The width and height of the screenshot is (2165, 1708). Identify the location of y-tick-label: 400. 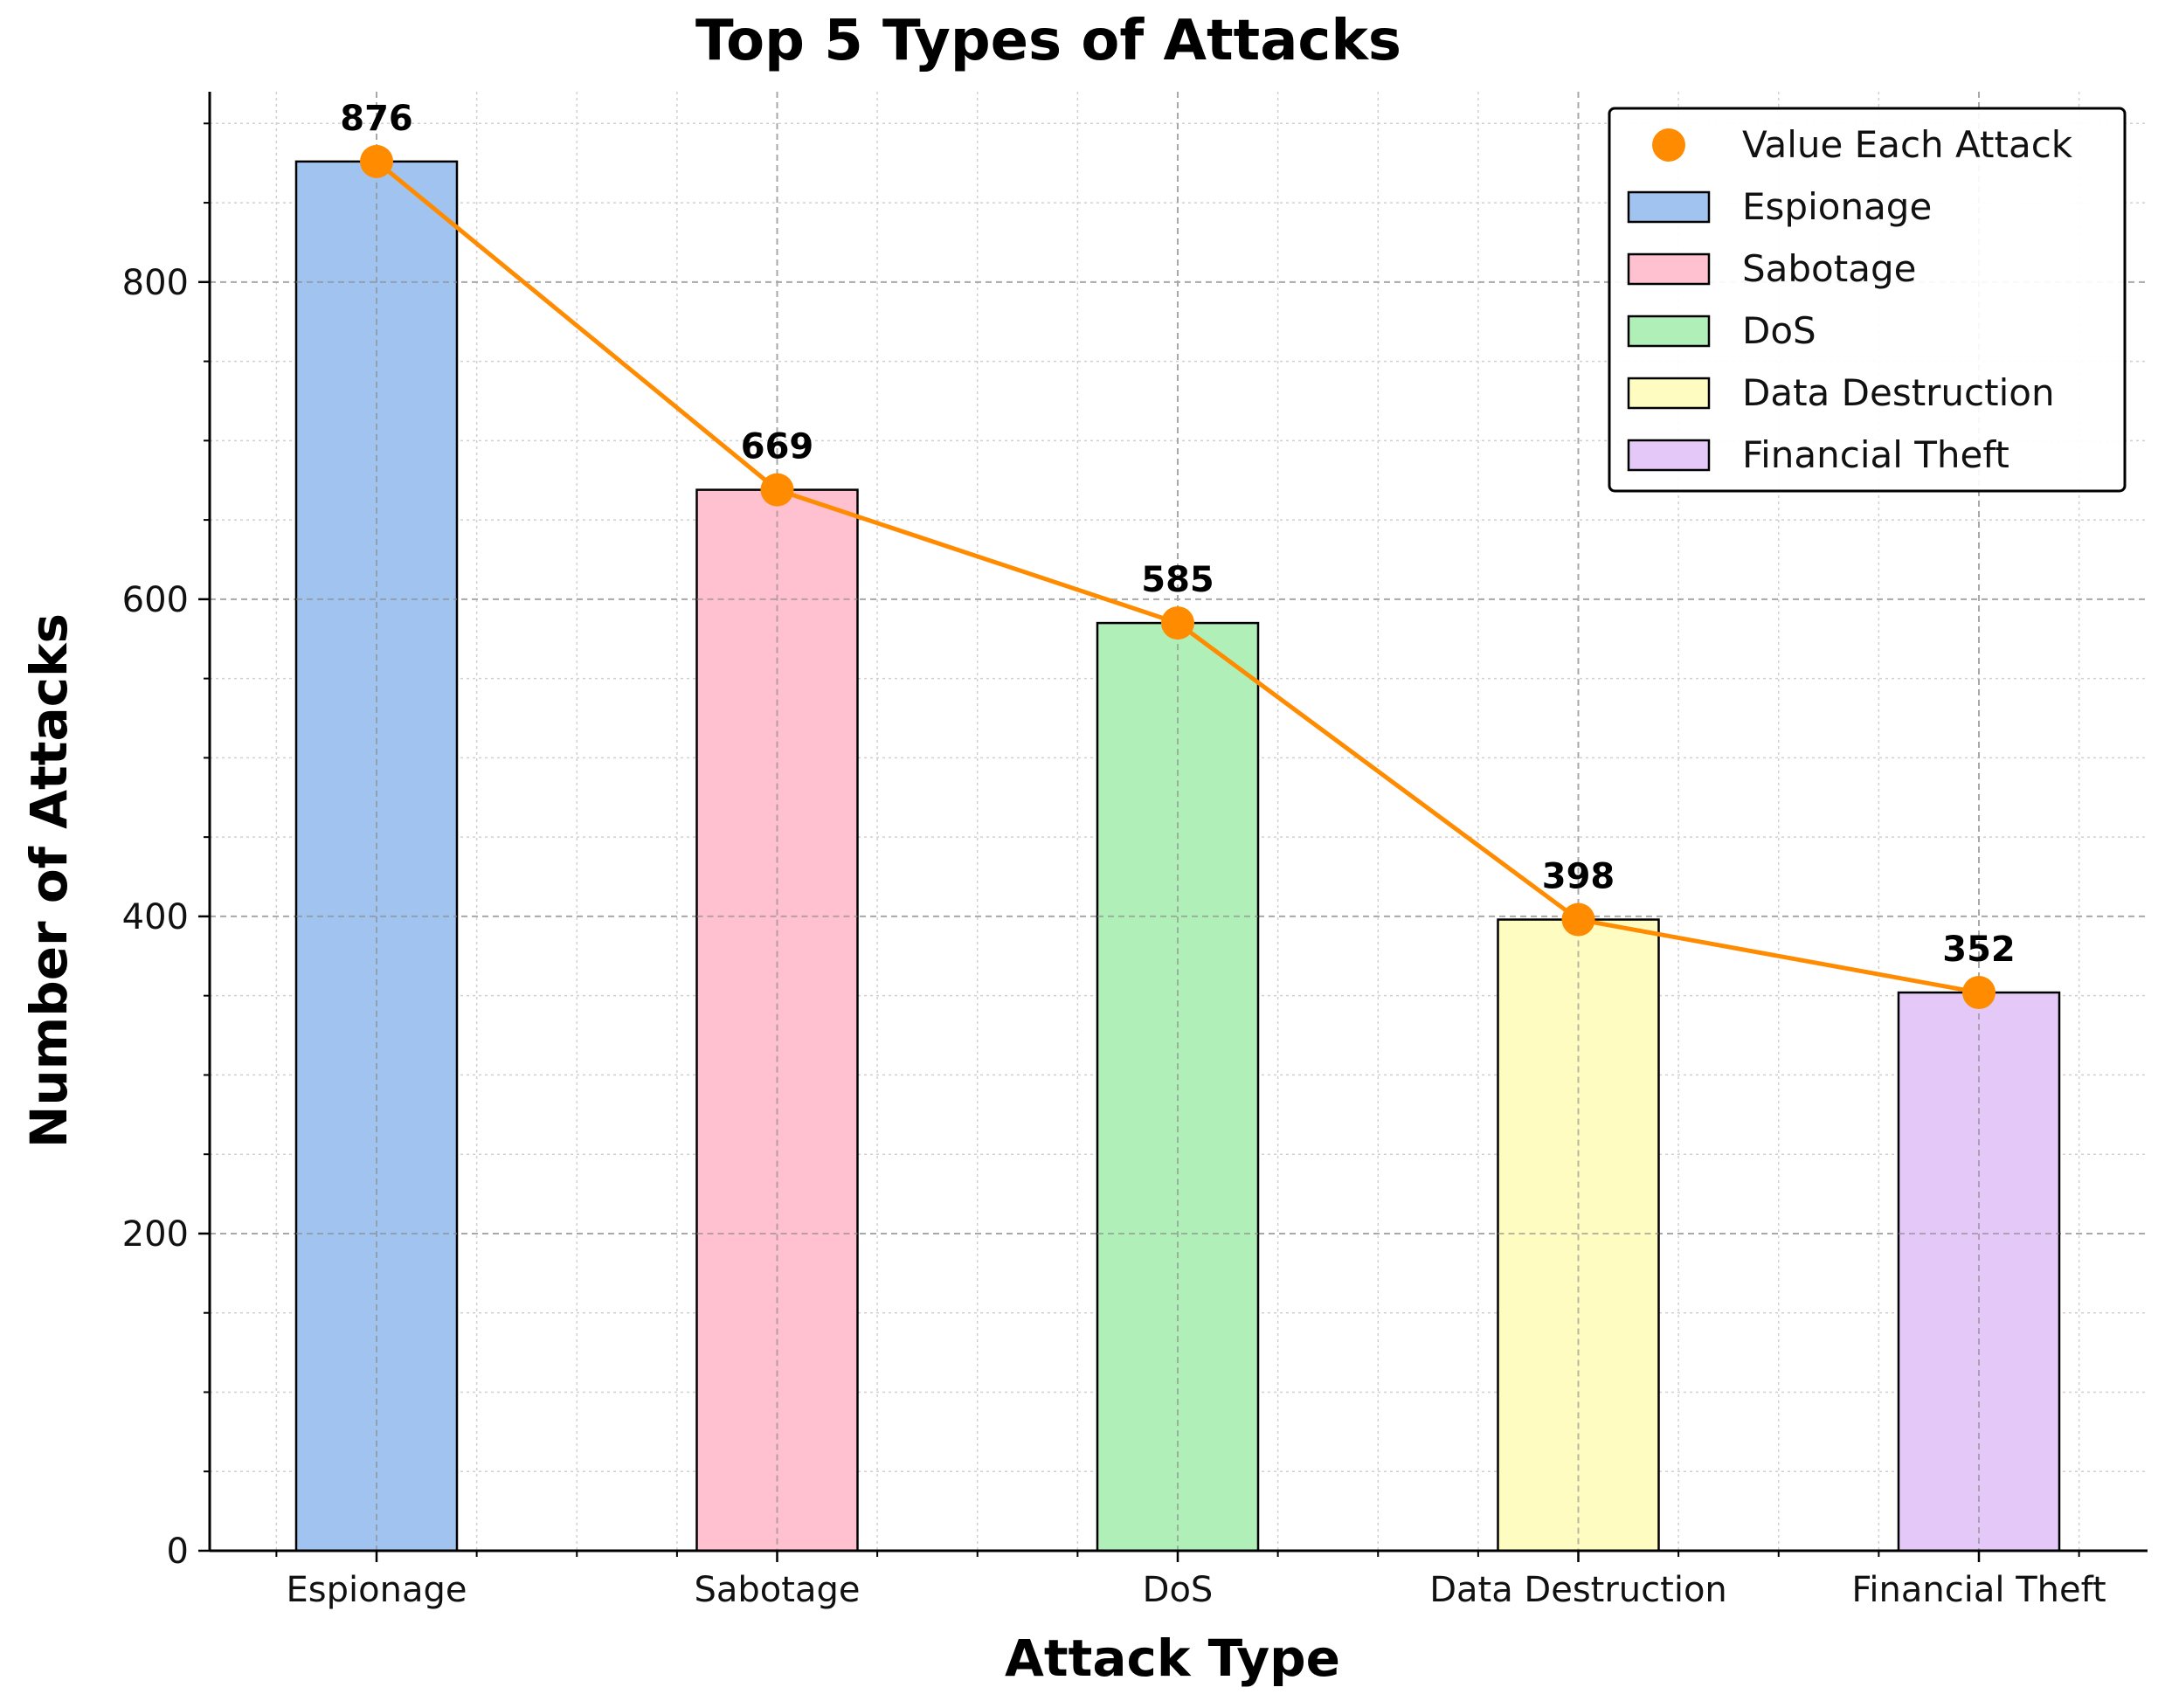
(155, 917).